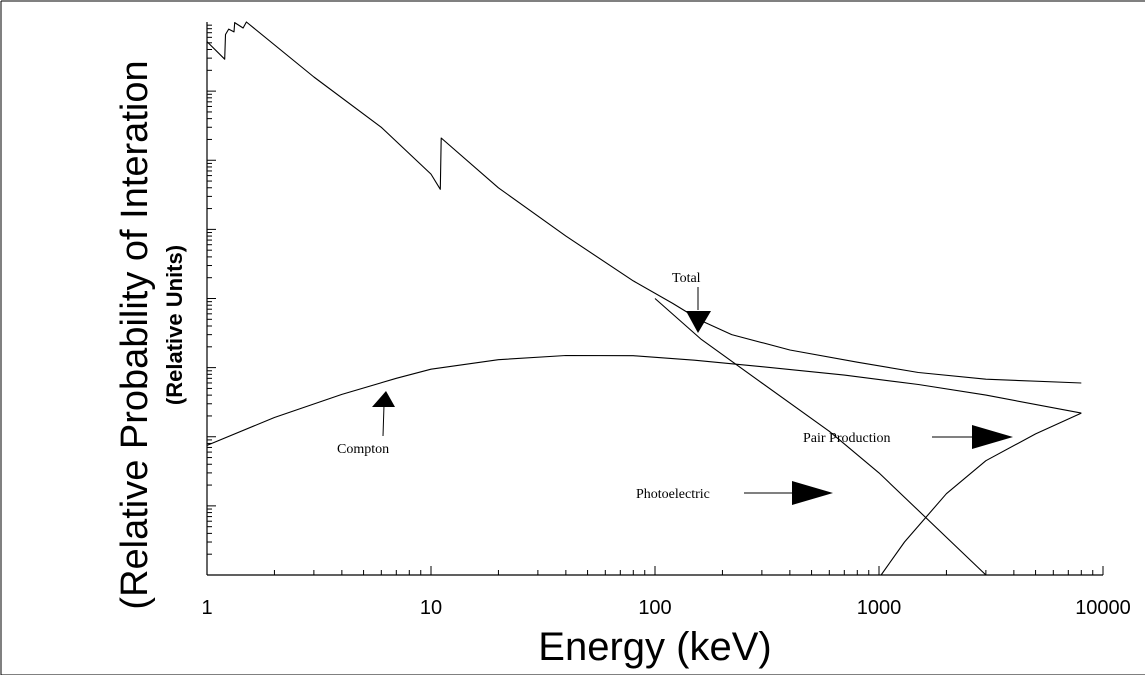  What do you see at coordinates (644, 400) in the screenshot?
I see `series-line-compton` at bounding box center [644, 400].